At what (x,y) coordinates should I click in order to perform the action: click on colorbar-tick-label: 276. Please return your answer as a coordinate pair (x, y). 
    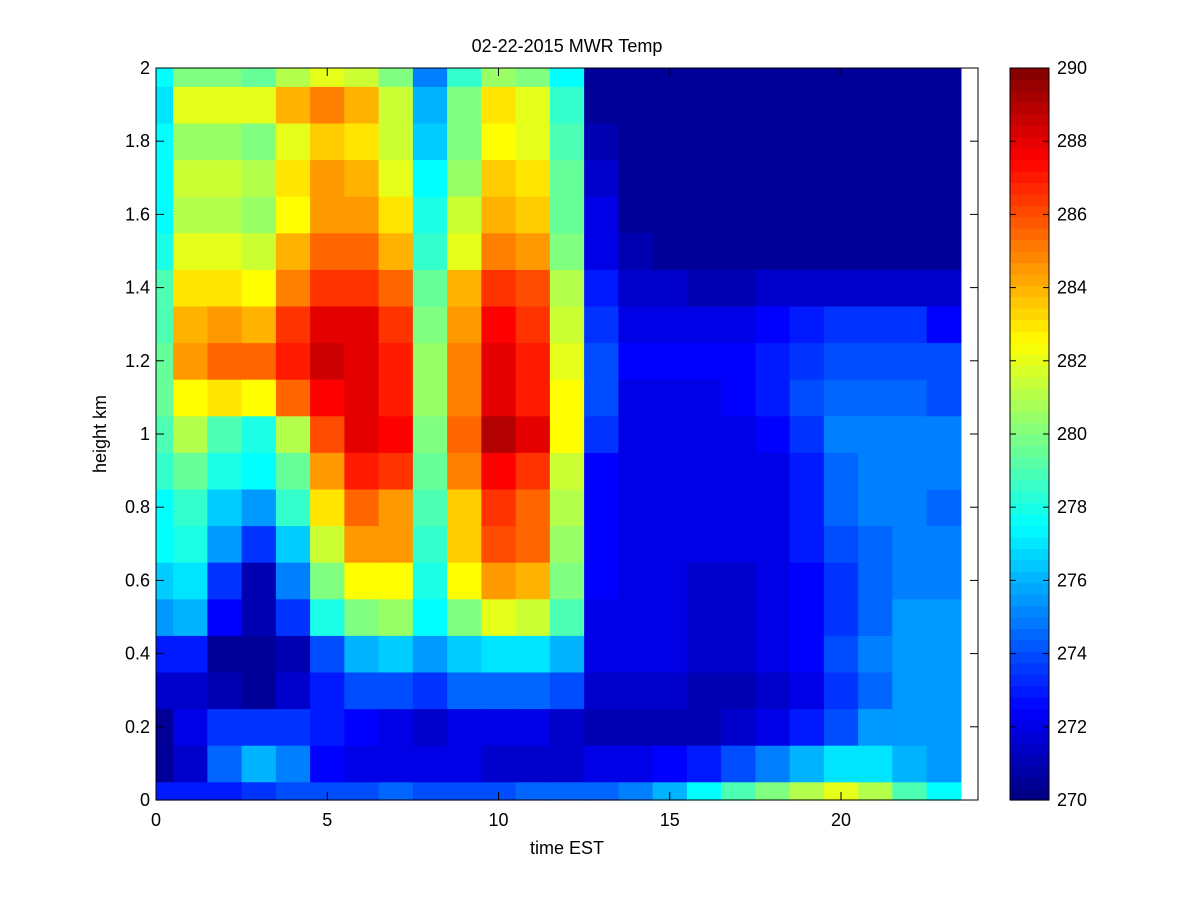
    Looking at the image, I should click on (1072, 580).